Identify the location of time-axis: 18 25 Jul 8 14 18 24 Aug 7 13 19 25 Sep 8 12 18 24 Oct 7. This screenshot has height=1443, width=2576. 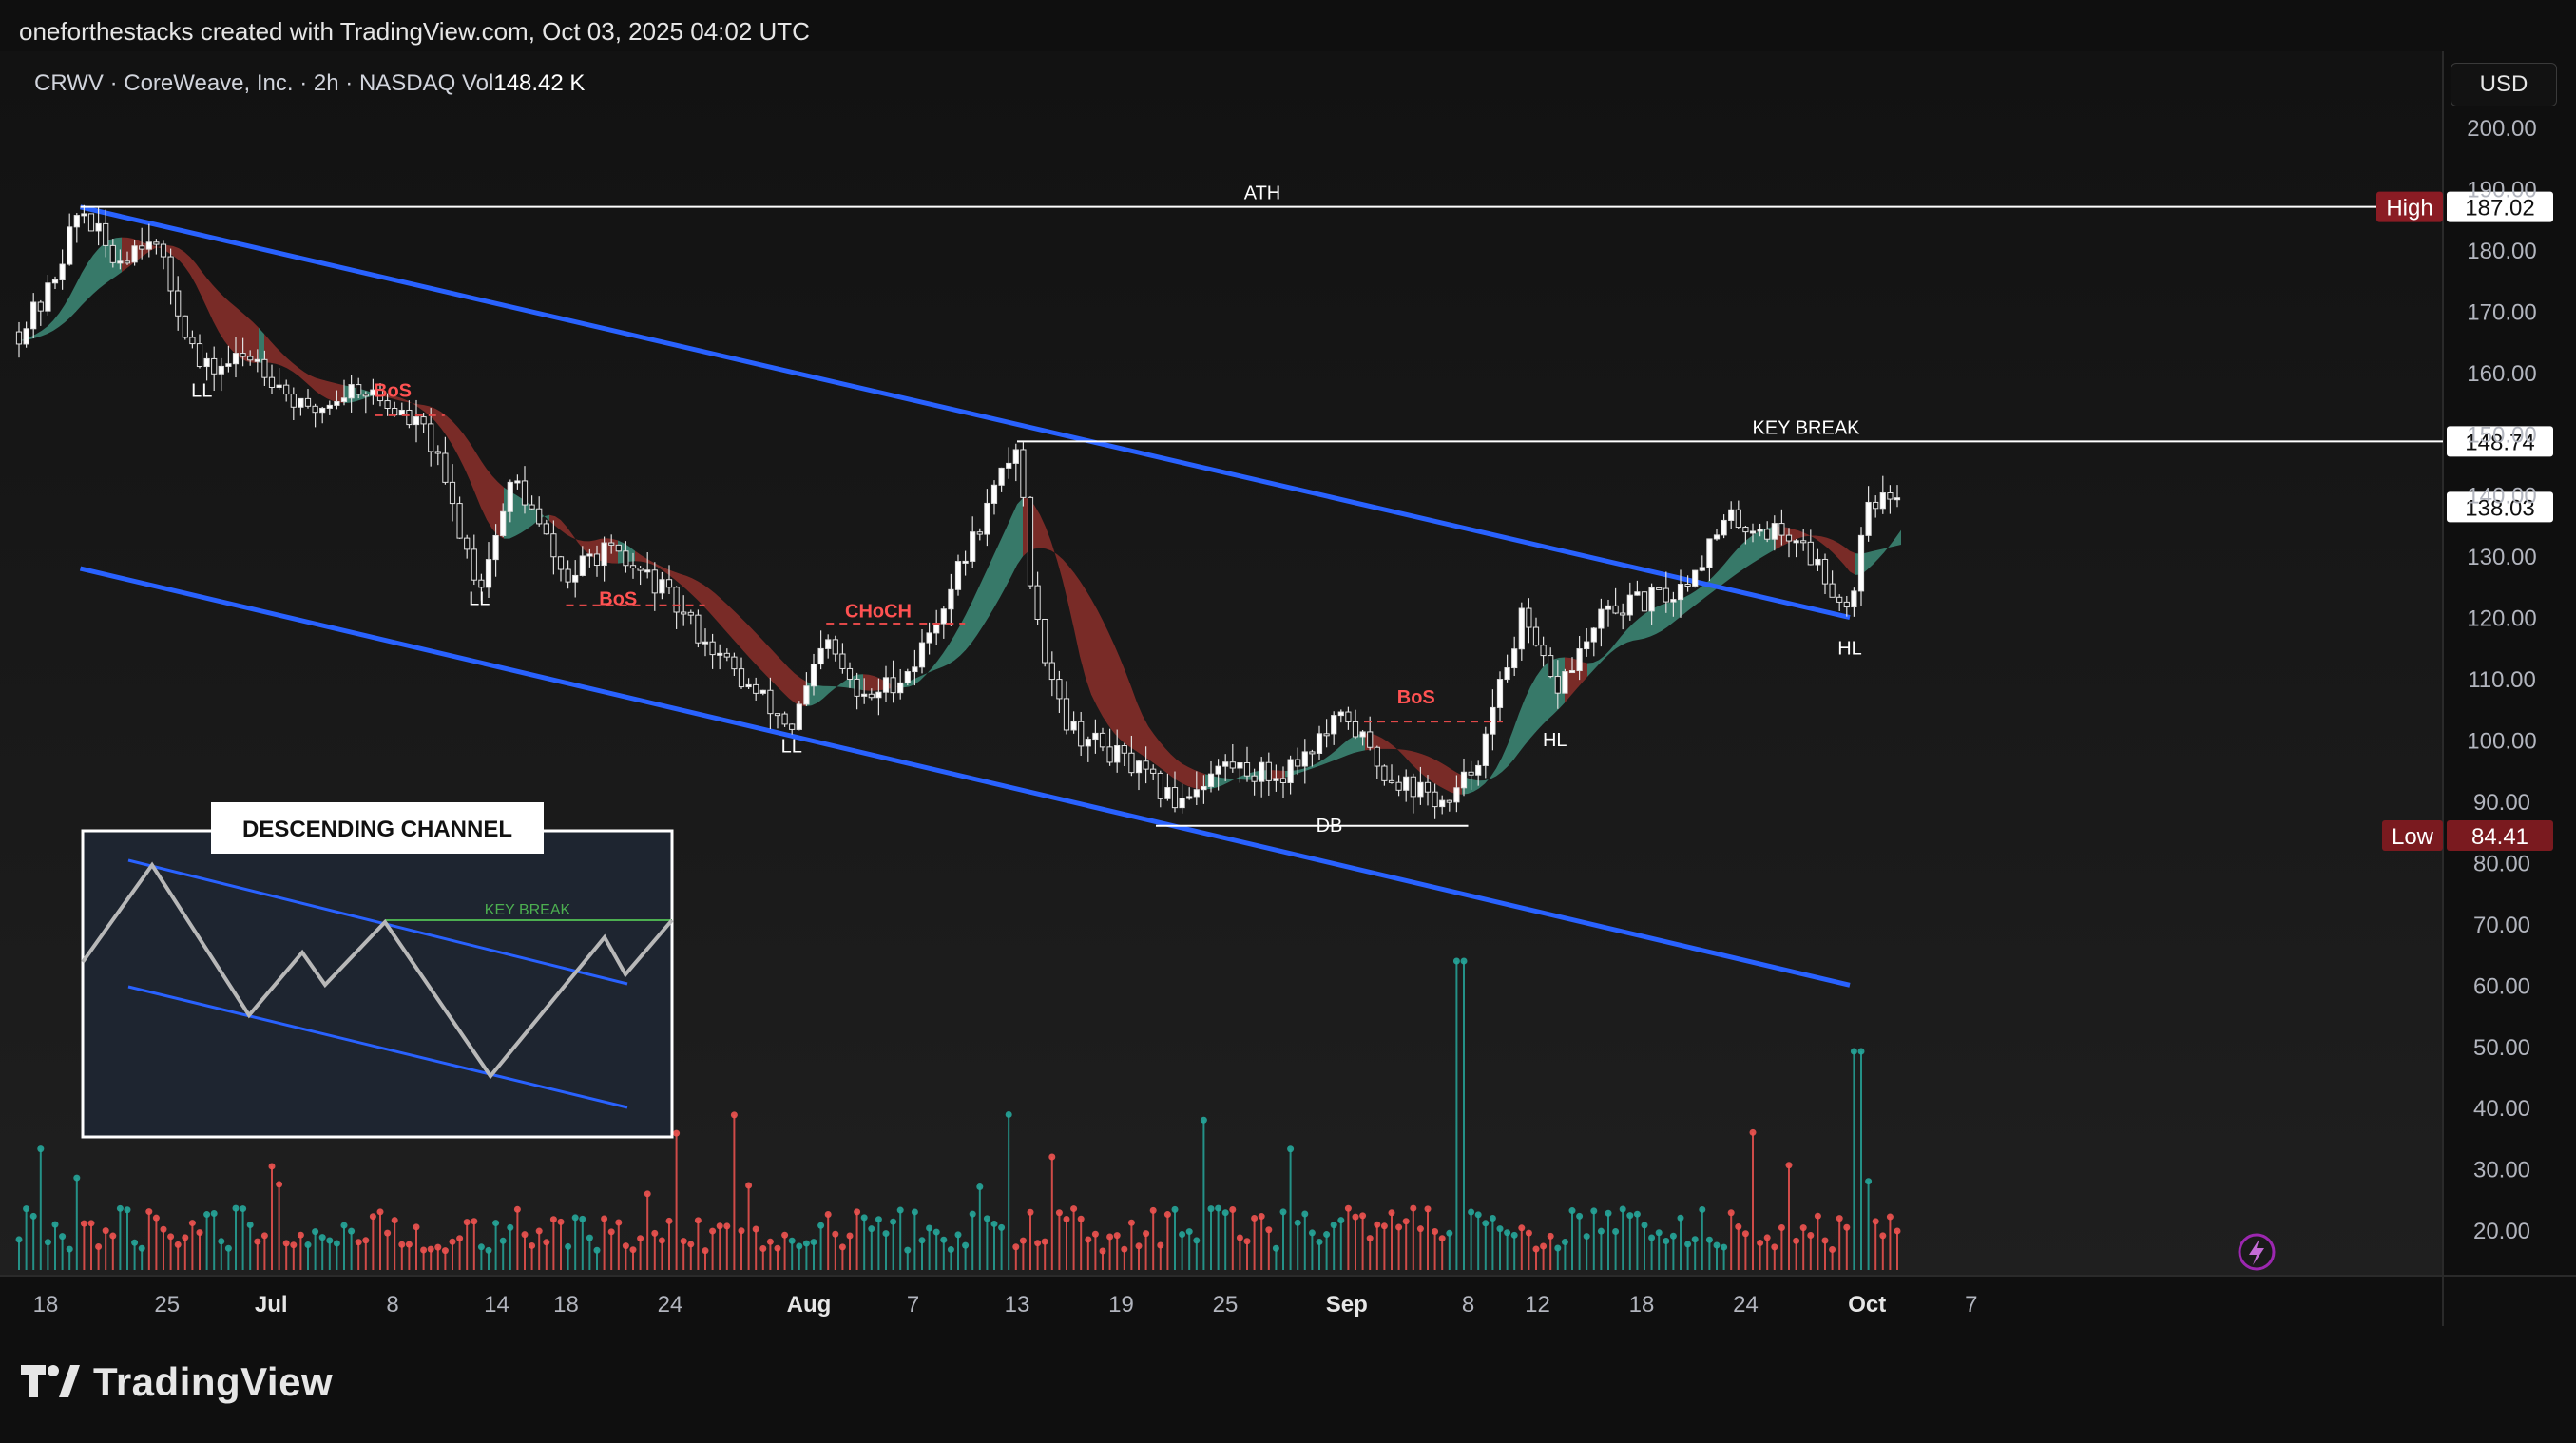
(1155, 1275).